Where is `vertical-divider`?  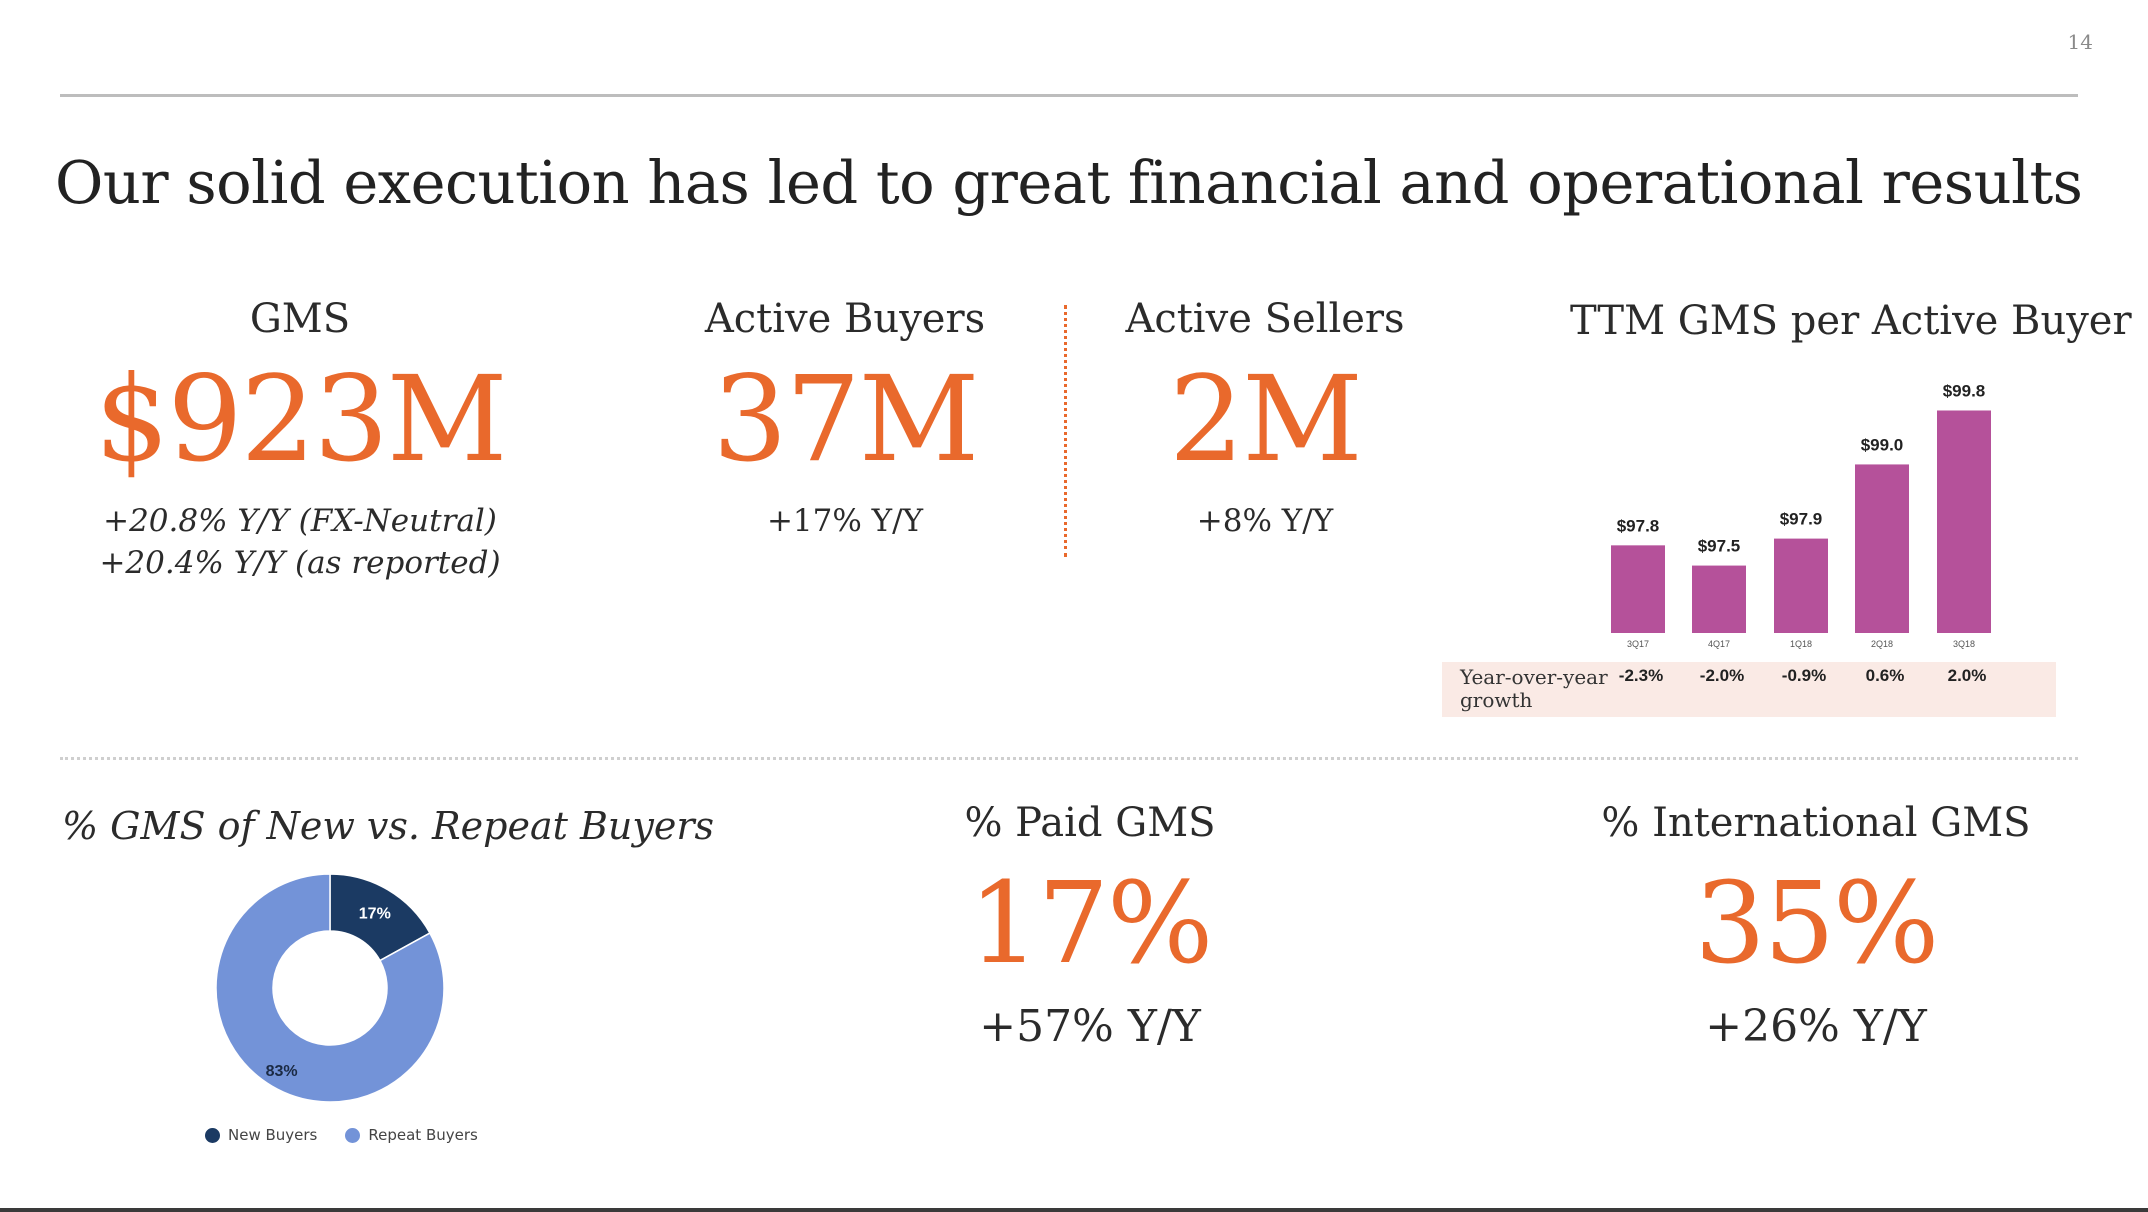 vertical-divider is located at coordinates (1065, 431).